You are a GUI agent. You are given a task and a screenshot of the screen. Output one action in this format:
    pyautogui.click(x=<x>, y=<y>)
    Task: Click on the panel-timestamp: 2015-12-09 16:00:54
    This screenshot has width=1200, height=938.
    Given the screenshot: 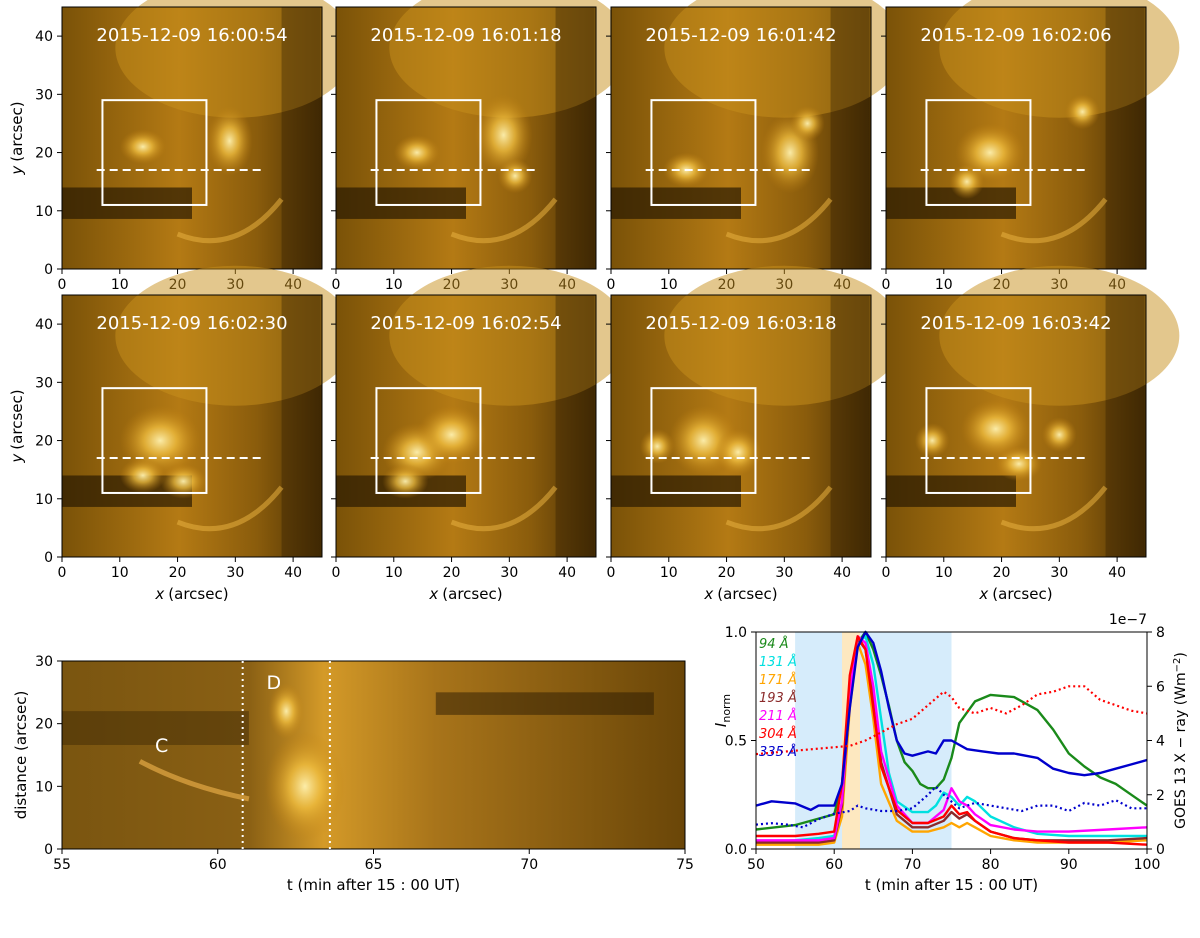 What is the action you would take?
    pyautogui.click(x=191, y=35)
    